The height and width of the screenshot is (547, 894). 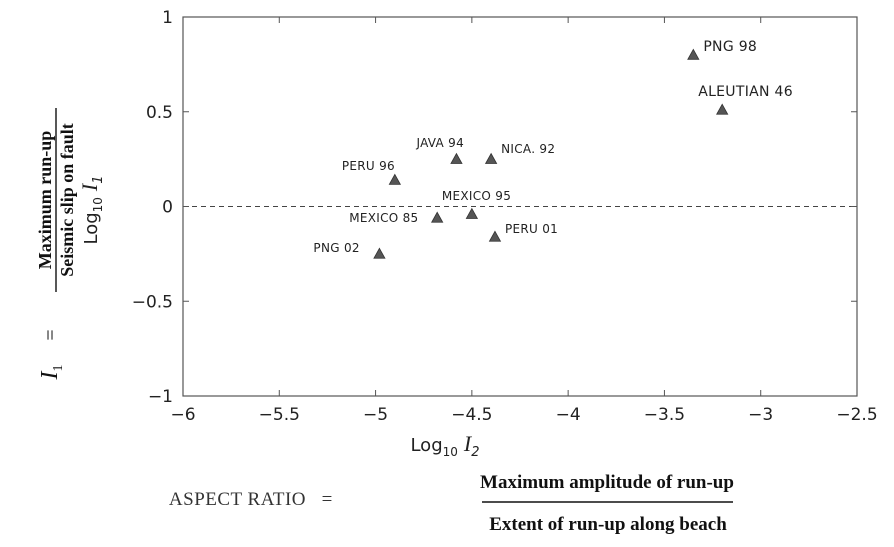 I want to click on y-axis-fraction-denominator: Seismic slip on fault, so click(x=67, y=200).